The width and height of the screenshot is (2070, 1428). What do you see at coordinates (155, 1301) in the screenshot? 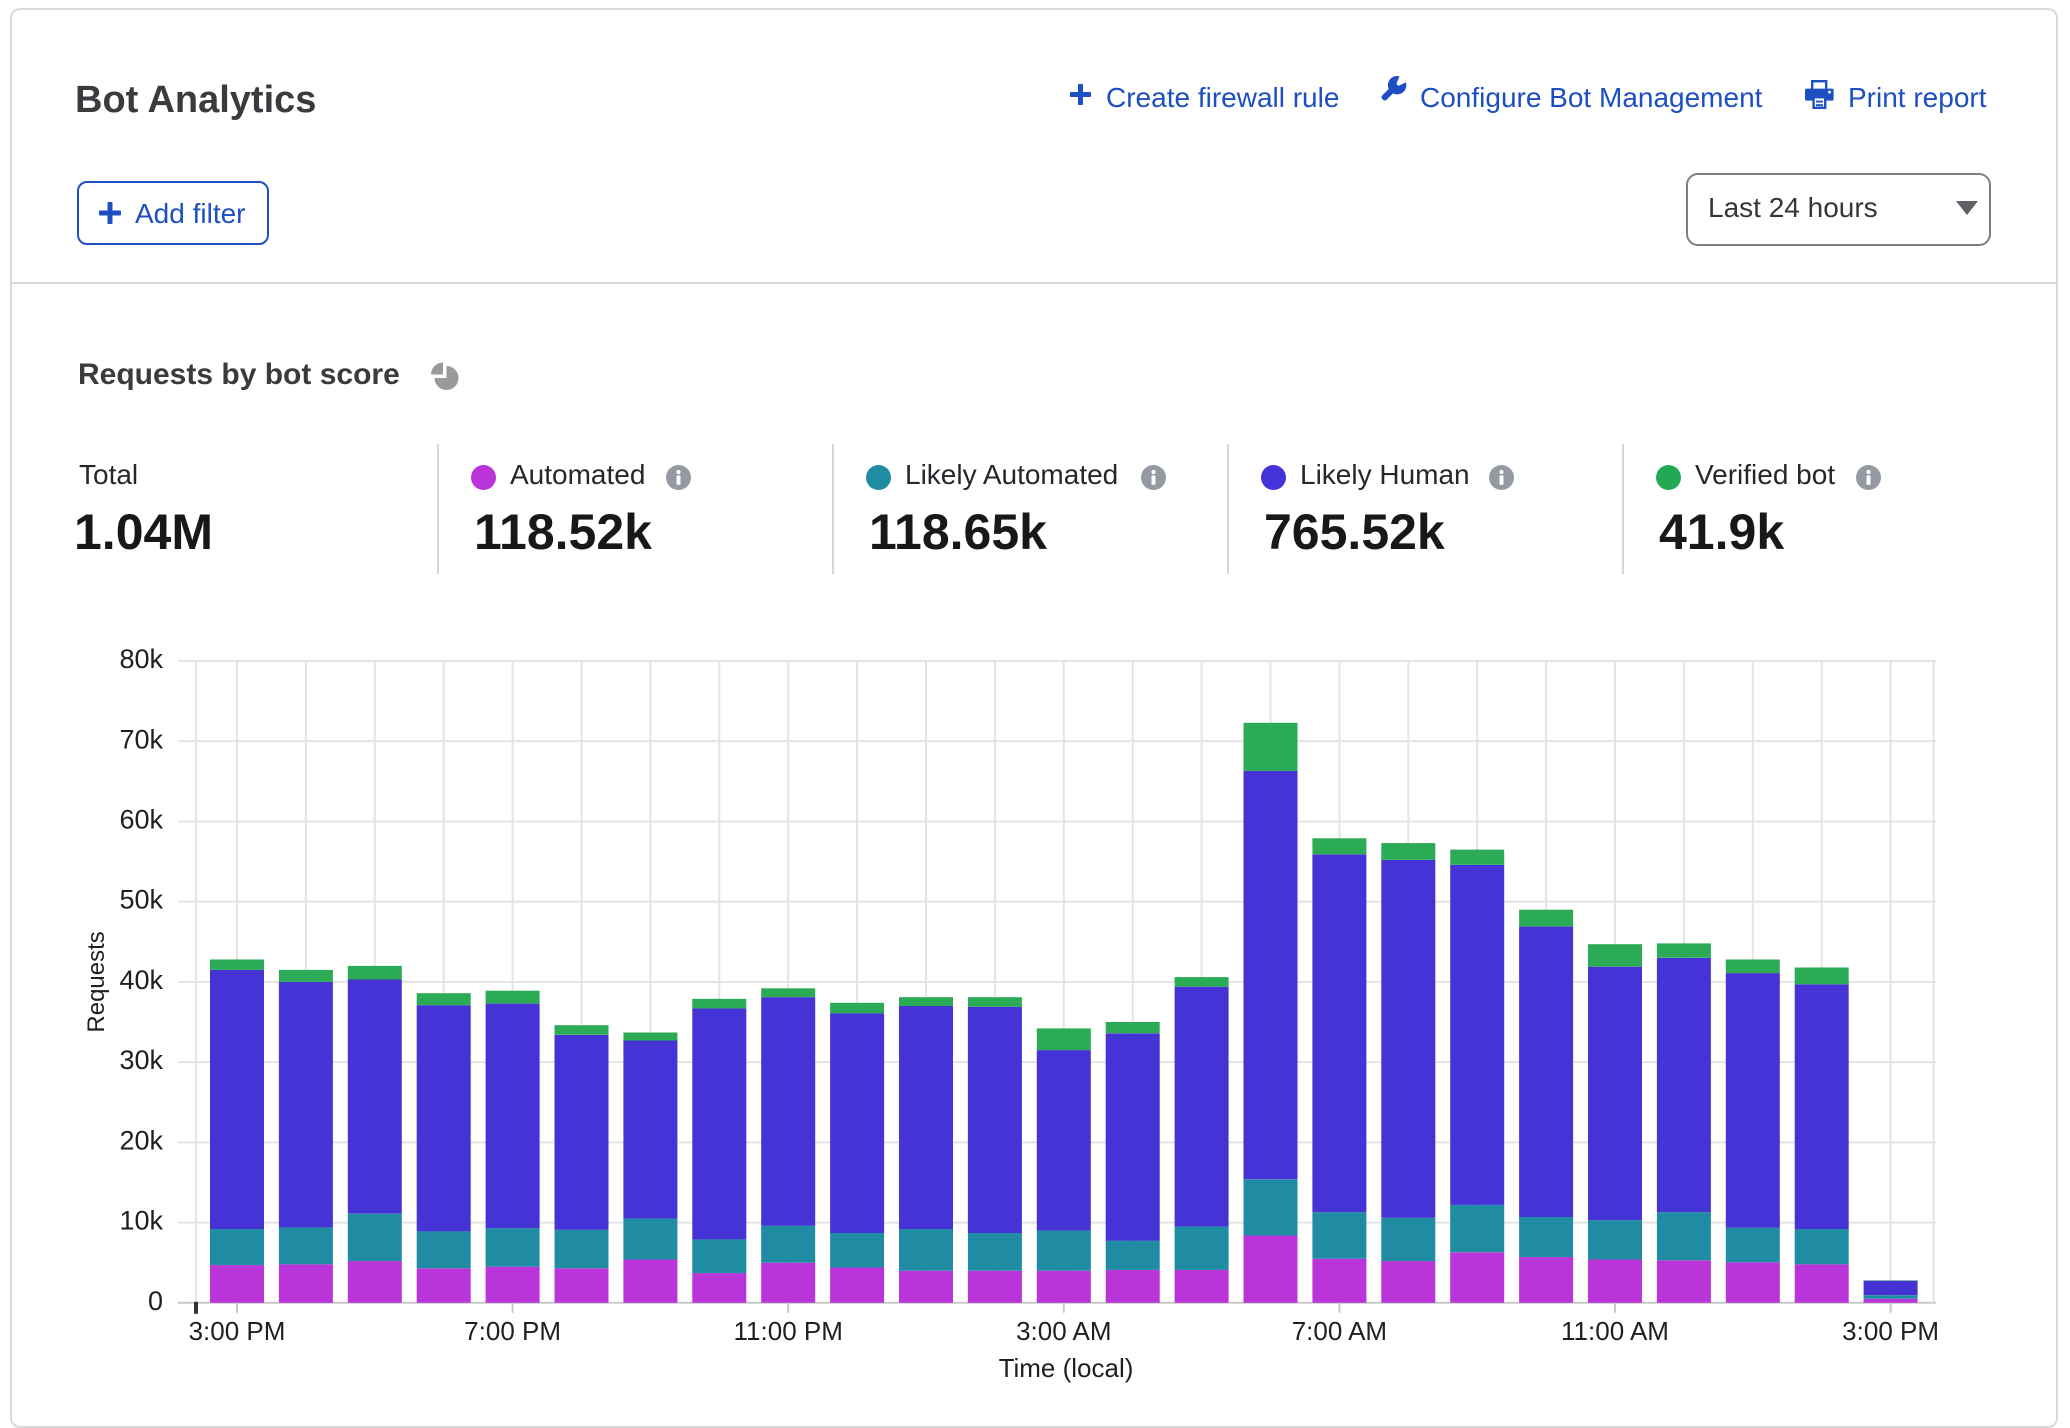
I see `svg-text: 0` at bounding box center [155, 1301].